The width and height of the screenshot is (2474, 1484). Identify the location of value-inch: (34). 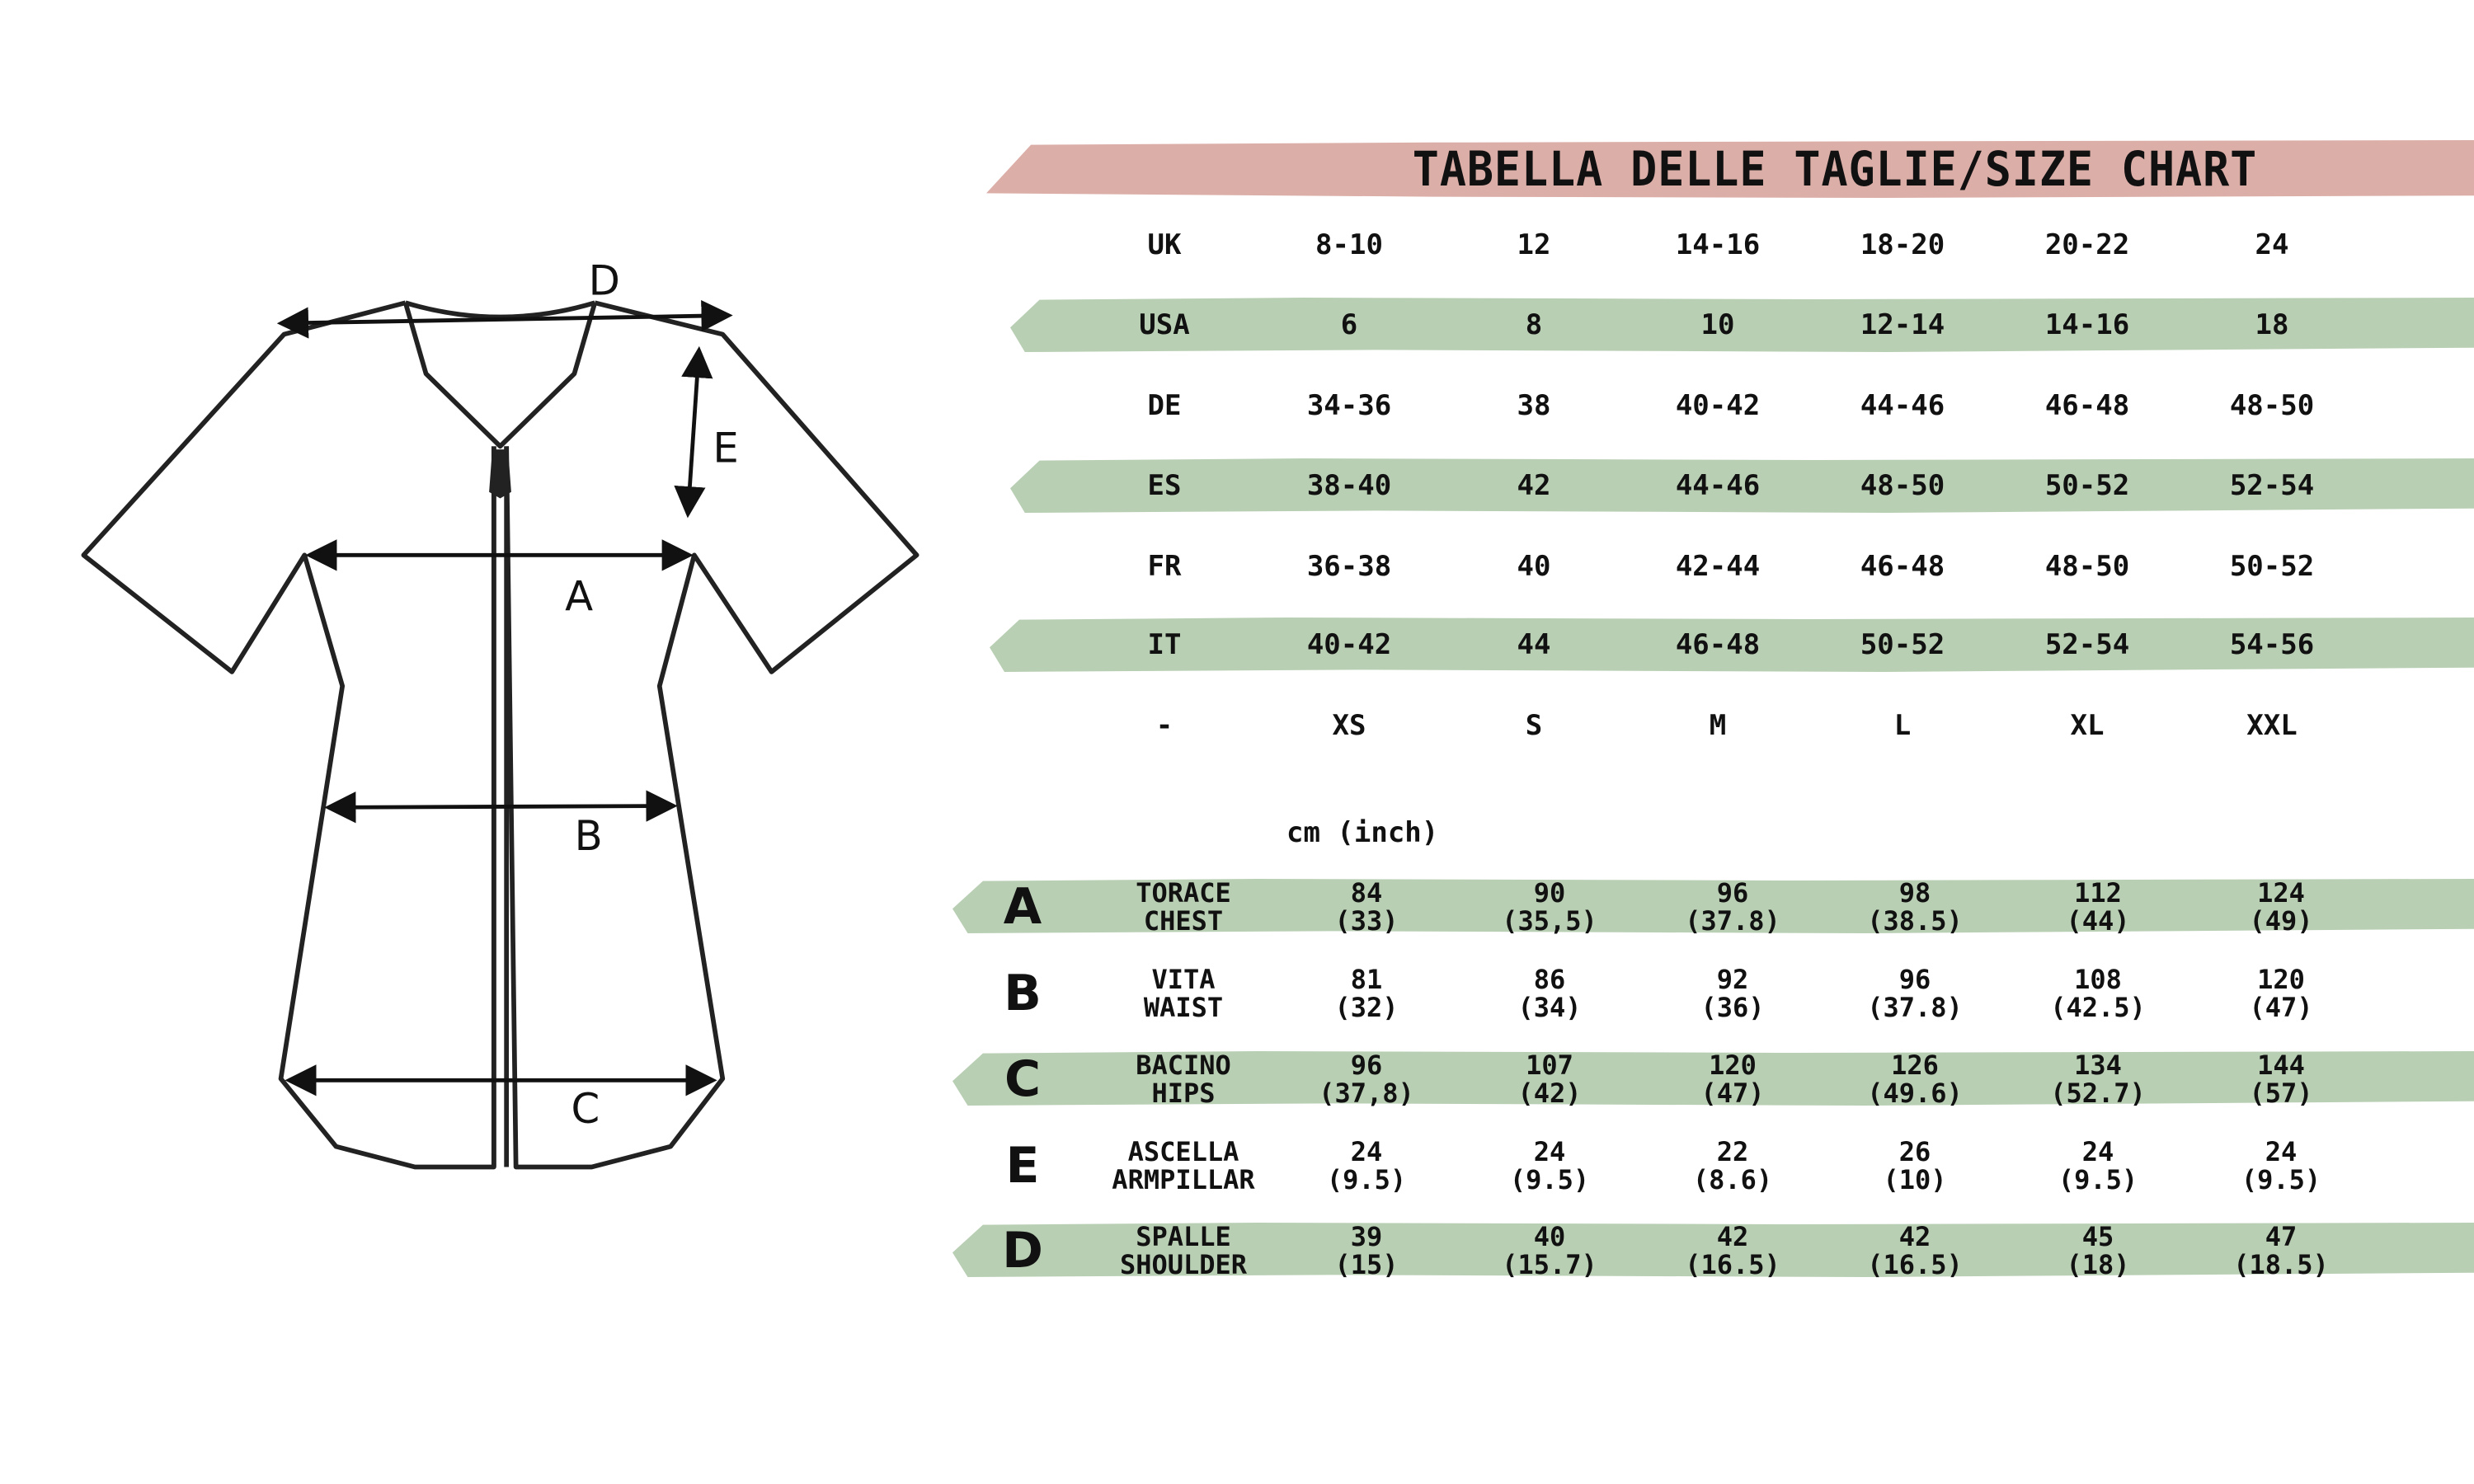
(1549, 1007).